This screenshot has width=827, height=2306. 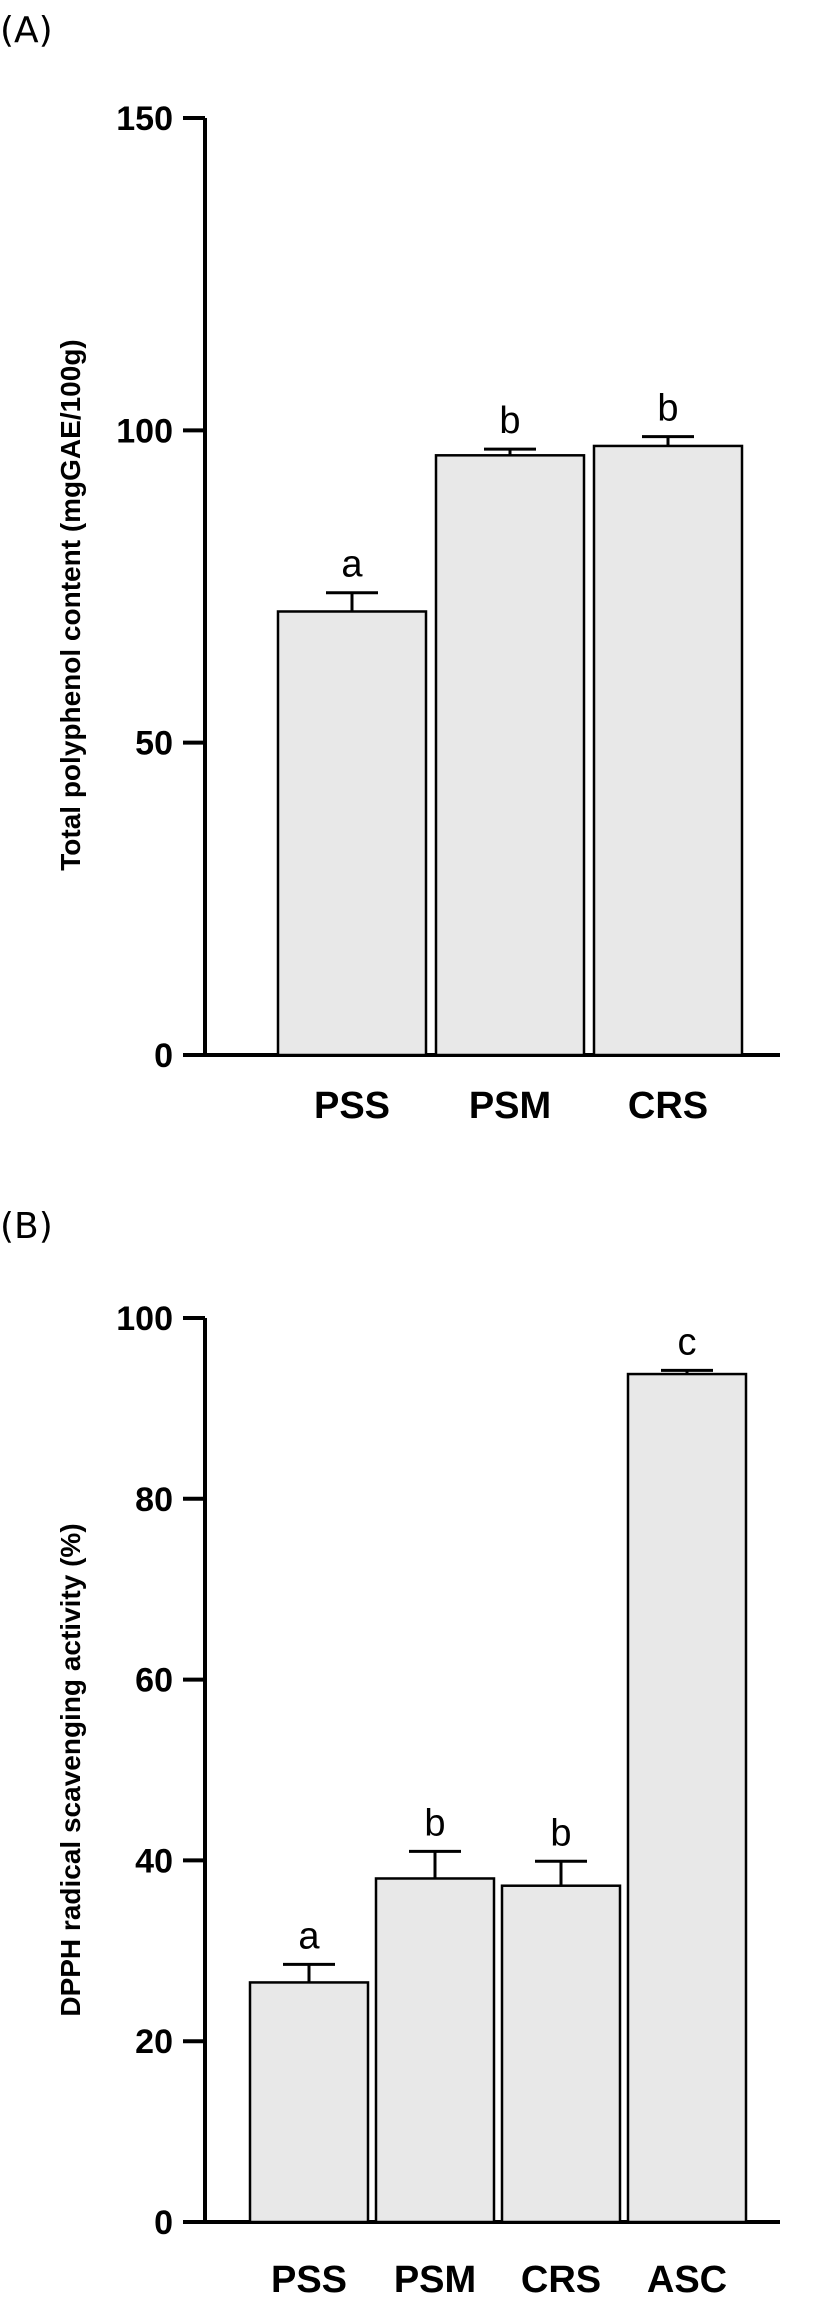 I want to click on panel-b-bar-asc, so click(x=687, y=1798).